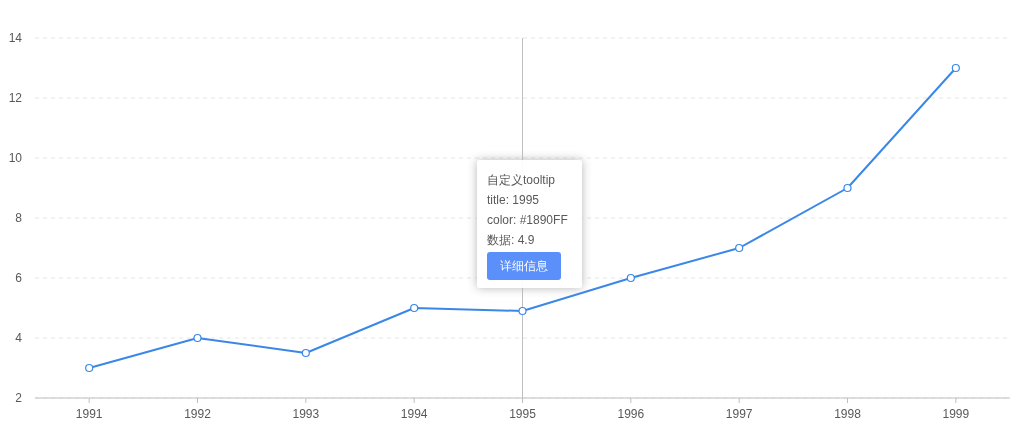 This screenshot has width=1019, height=443. I want to click on y-tick-label: 10, so click(15, 158).